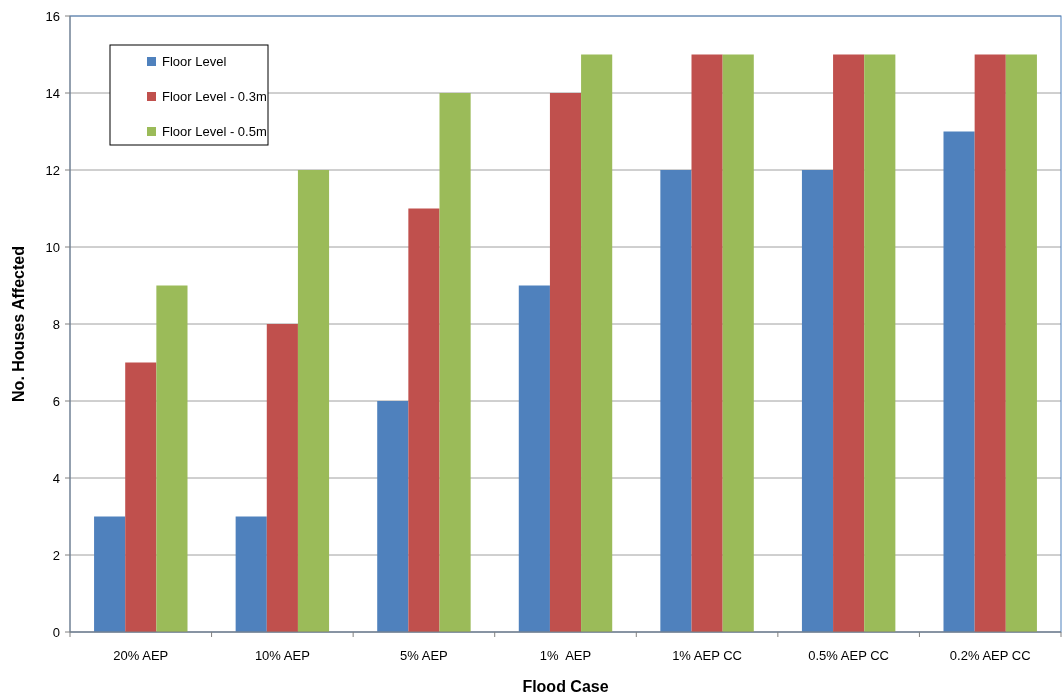 The width and height of the screenshot is (1062, 700). What do you see at coordinates (141, 655) in the screenshot?
I see `x-tick-label: 20% AEP` at bounding box center [141, 655].